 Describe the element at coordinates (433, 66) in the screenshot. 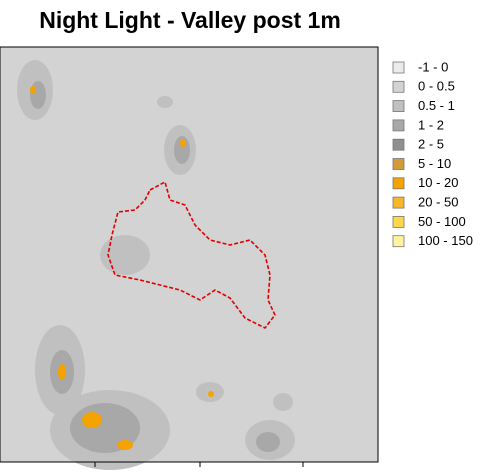

I see `legend-label: -1 - 0` at that location.